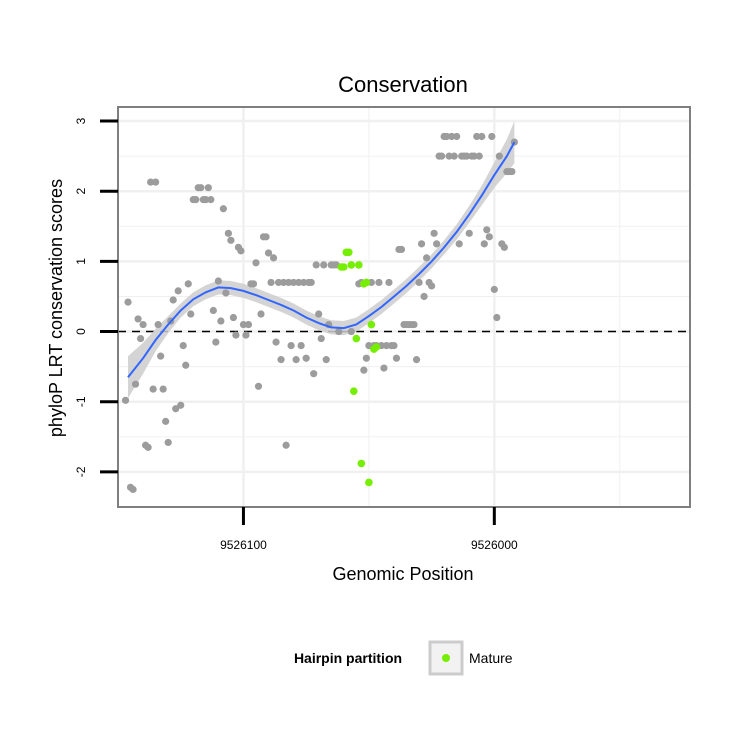 Image resolution: width=750 pixels, height=750 pixels. Describe the element at coordinates (81, 331) in the screenshot. I see `y-tick-label: 0` at that location.